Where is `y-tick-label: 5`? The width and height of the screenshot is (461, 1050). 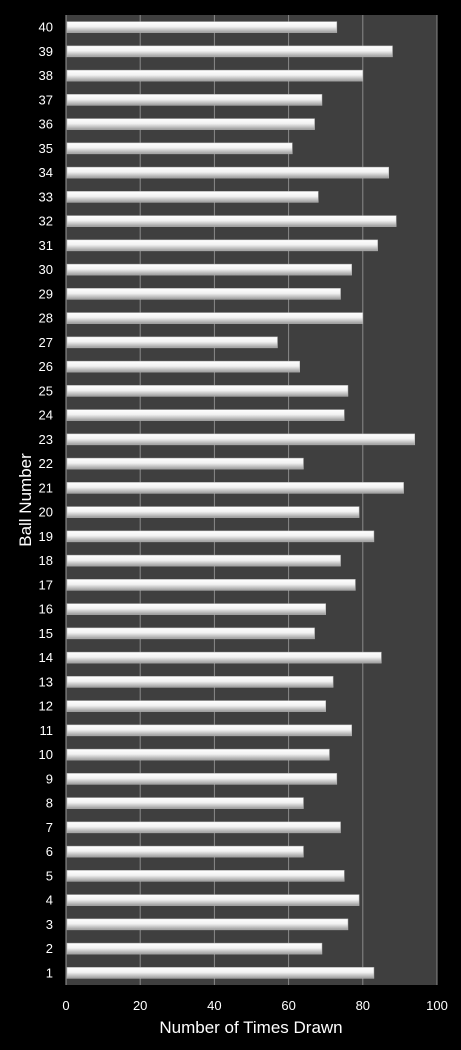
y-tick-label: 5 is located at coordinates (49, 875).